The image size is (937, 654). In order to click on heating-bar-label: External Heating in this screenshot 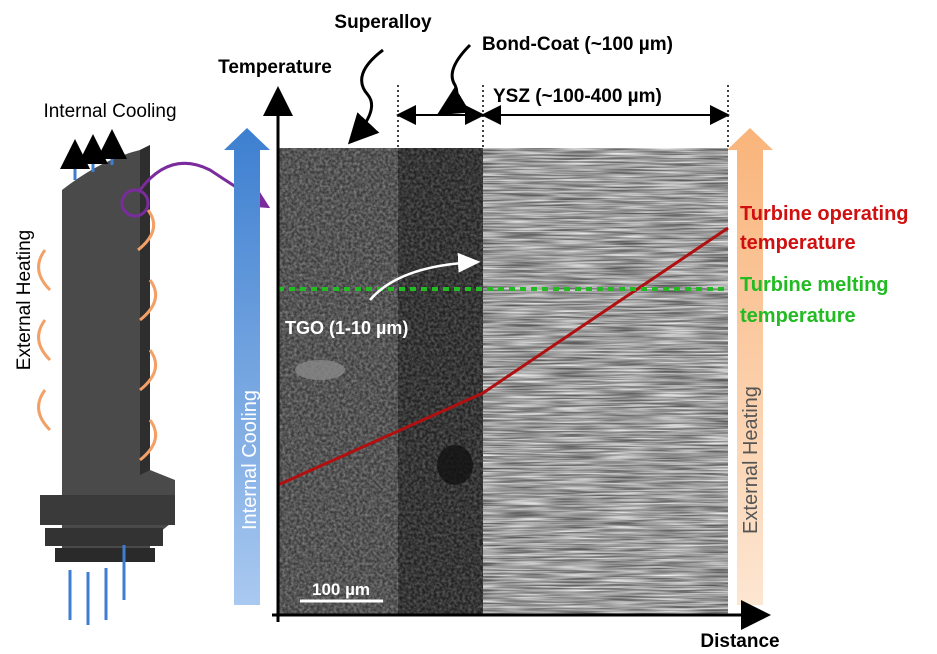, I will do `click(751, 460)`.